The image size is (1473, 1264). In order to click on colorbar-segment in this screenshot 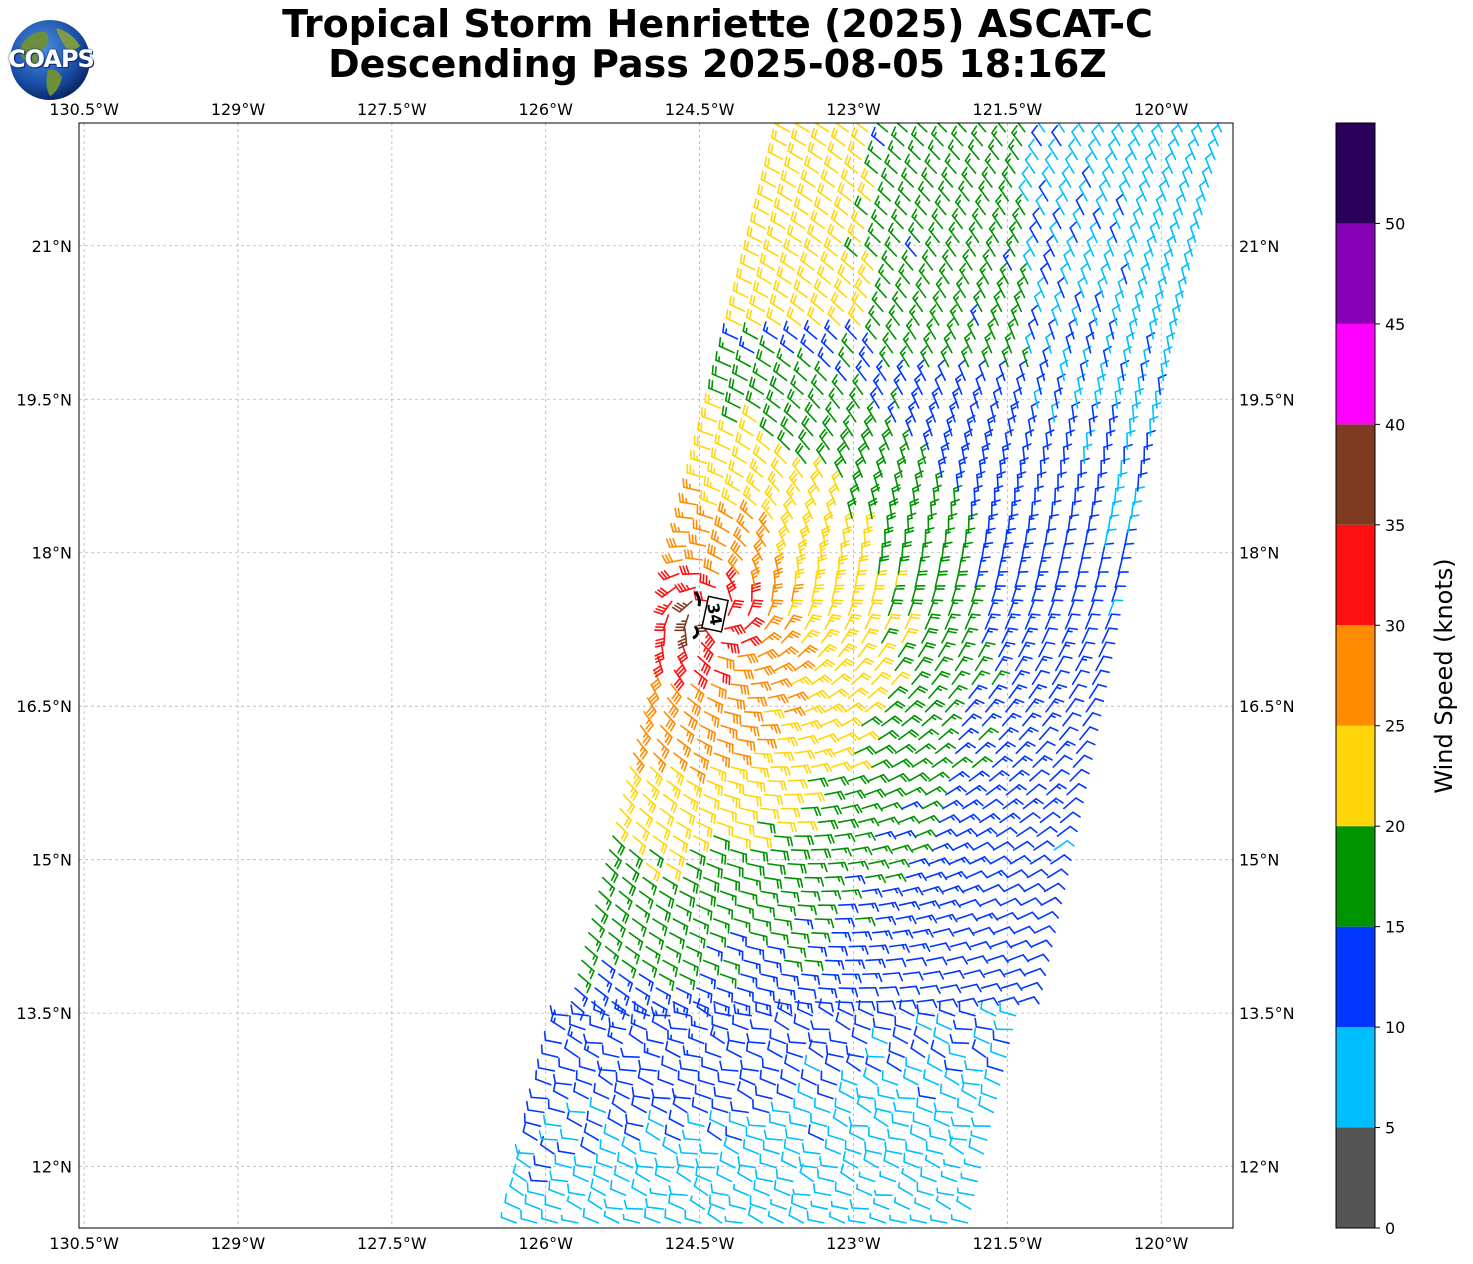, I will do `click(1355, 876)`.